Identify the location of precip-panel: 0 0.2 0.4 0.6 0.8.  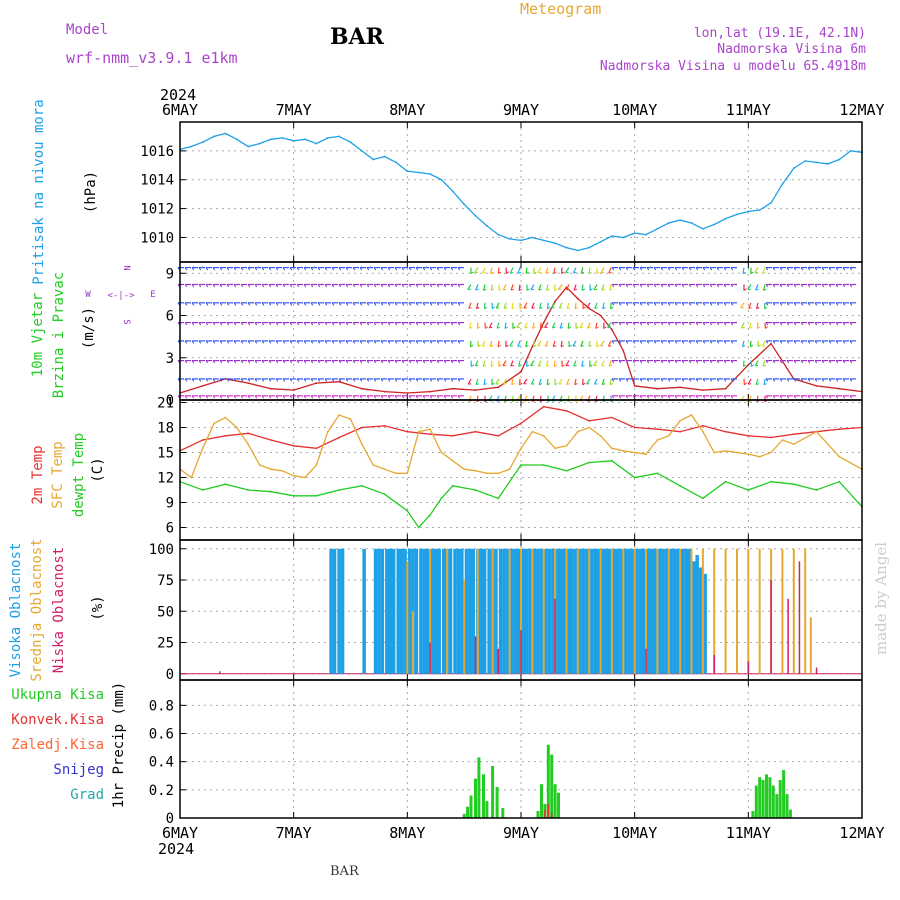
(506, 753).